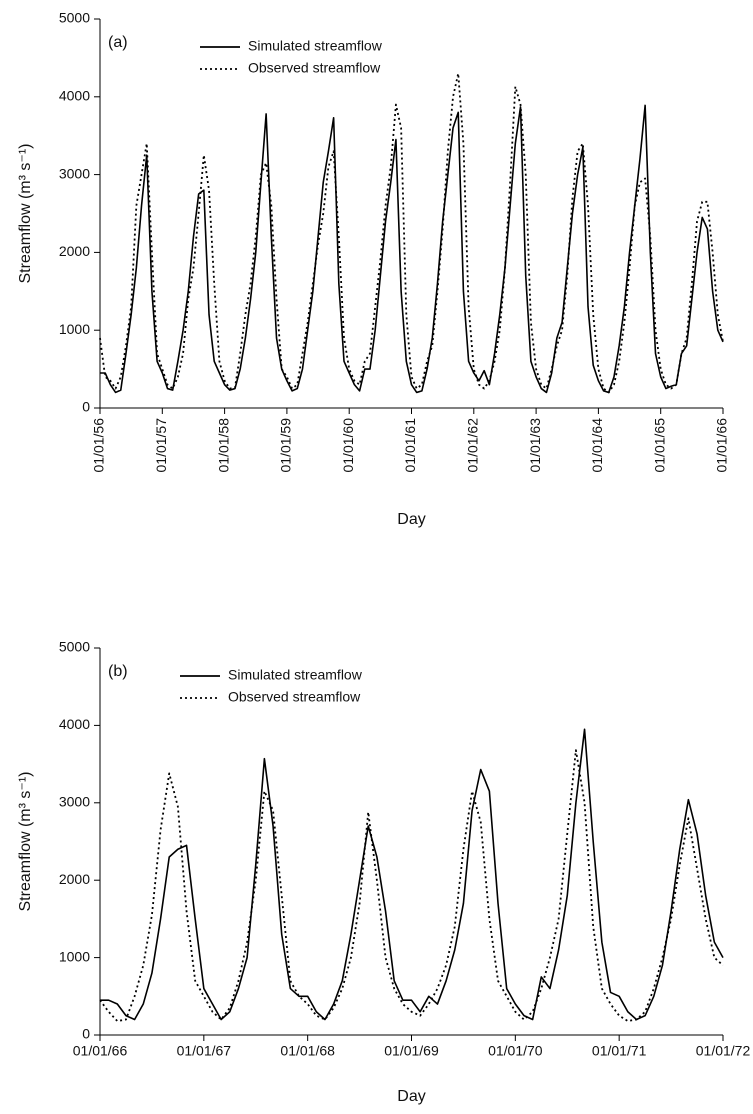 This screenshot has width=753, height=1114. I want to click on x-tick-label: 01/01/67, so click(204, 1051).